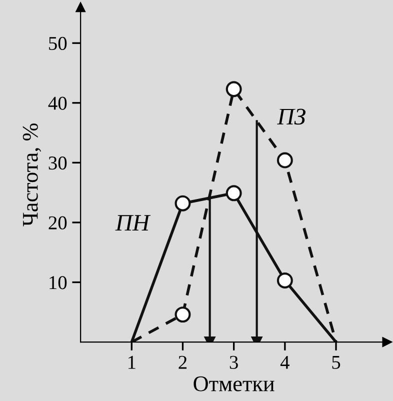 This screenshot has width=393, height=401. I want to click on y-tick-label: 50, so click(58, 43).